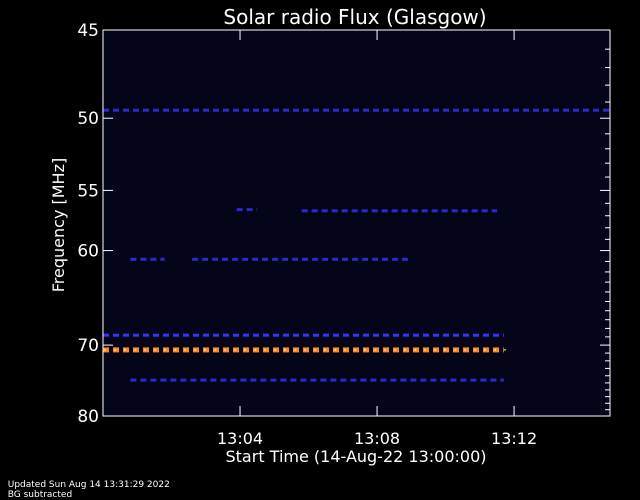 This screenshot has height=500, width=640. Describe the element at coordinates (88, 31) in the screenshot. I see `y-tick-label: 45` at that location.